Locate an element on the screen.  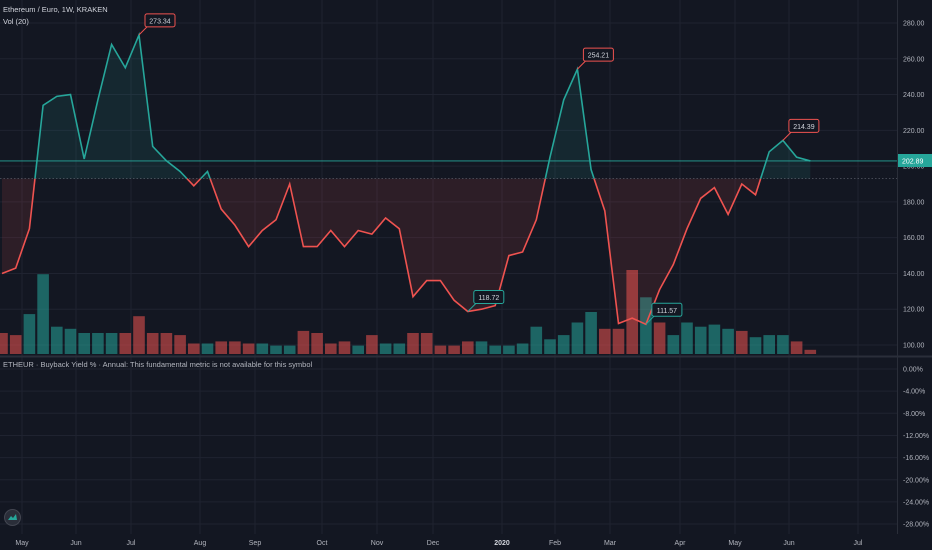
price-axis-tick: 200.00 is located at coordinates (914, 167).